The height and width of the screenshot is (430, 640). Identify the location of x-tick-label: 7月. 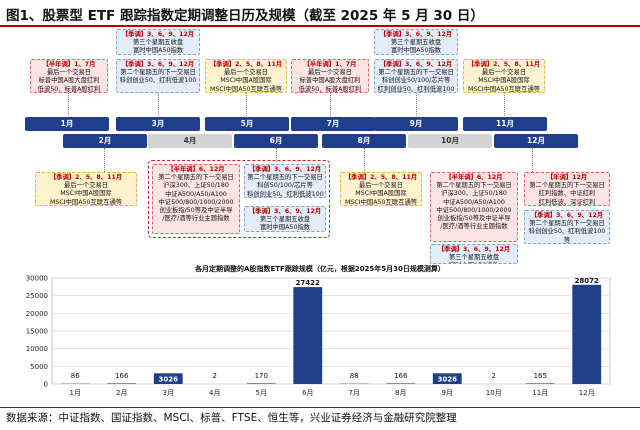
(354, 393).